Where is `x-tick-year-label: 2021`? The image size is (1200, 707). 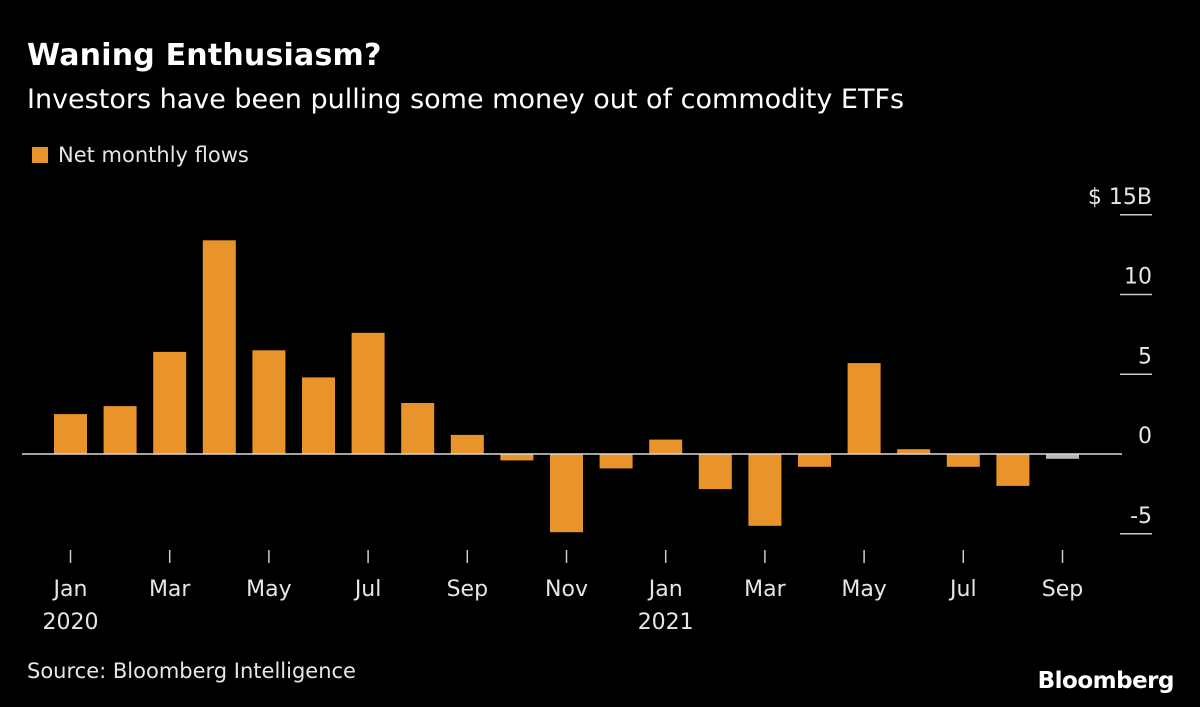 x-tick-year-label: 2021 is located at coordinates (666, 622).